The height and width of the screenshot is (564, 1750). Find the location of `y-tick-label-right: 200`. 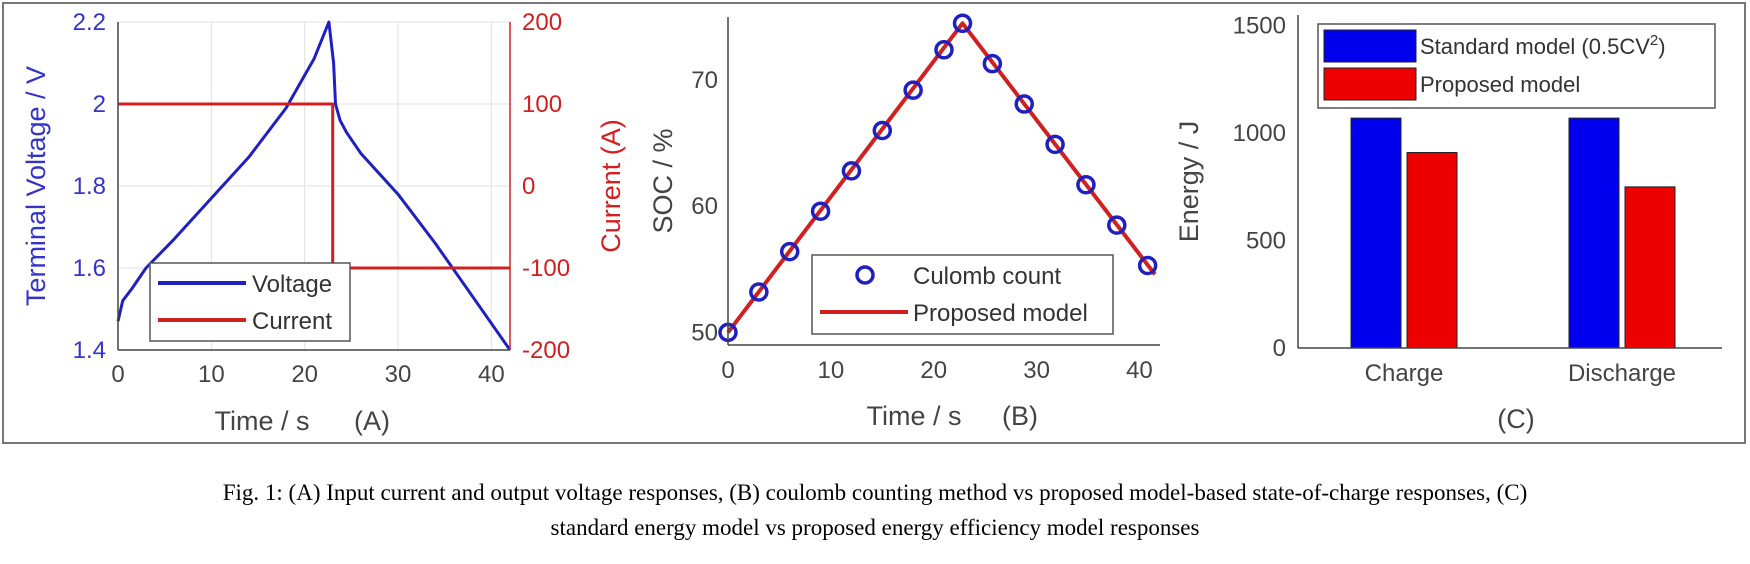

y-tick-label-right: 200 is located at coordinates (542, 22).